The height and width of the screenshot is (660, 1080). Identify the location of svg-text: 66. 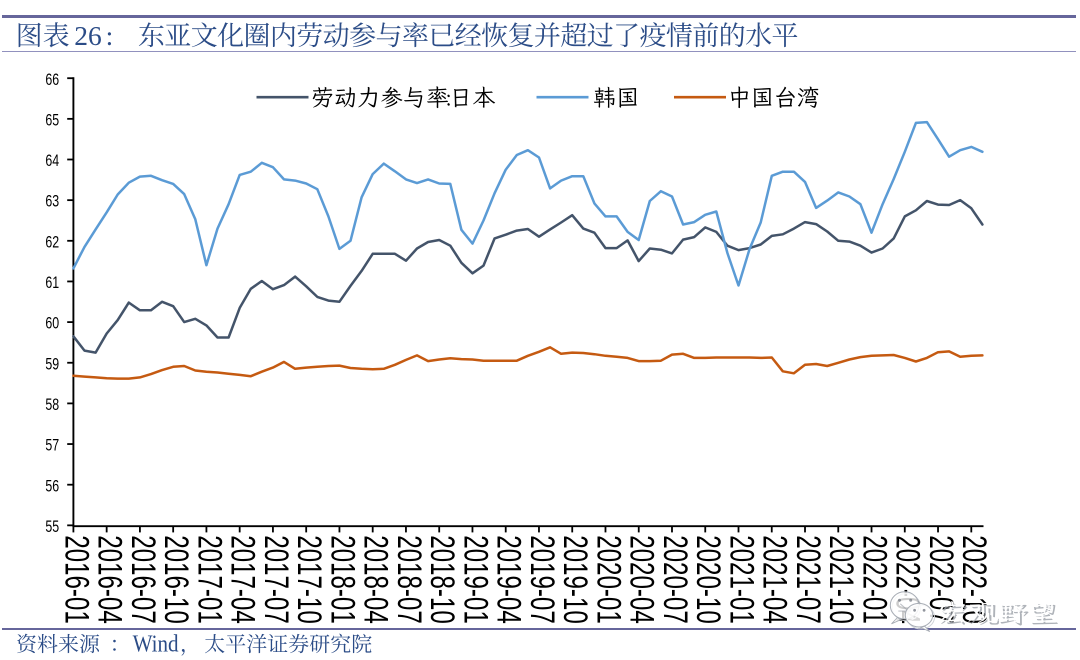
(52, 80).